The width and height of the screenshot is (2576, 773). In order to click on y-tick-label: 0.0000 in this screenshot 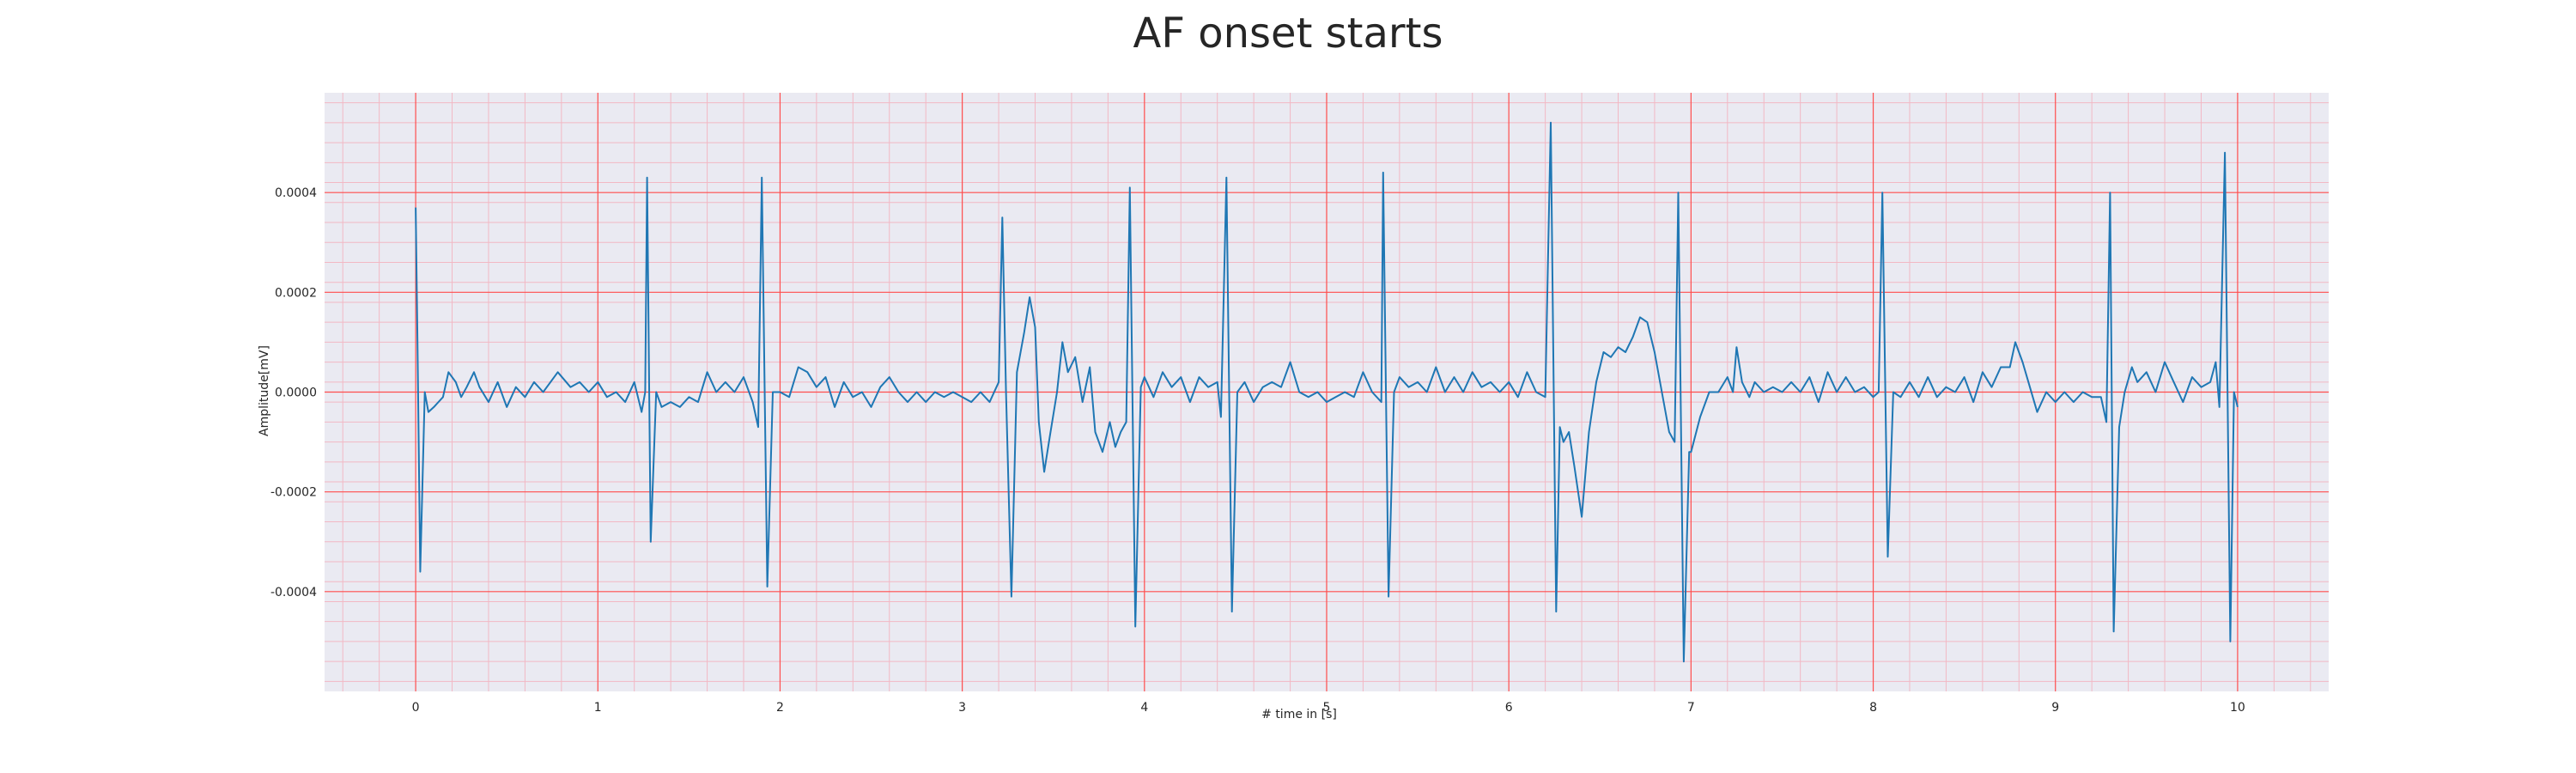, I will do `click(296, 393)`.